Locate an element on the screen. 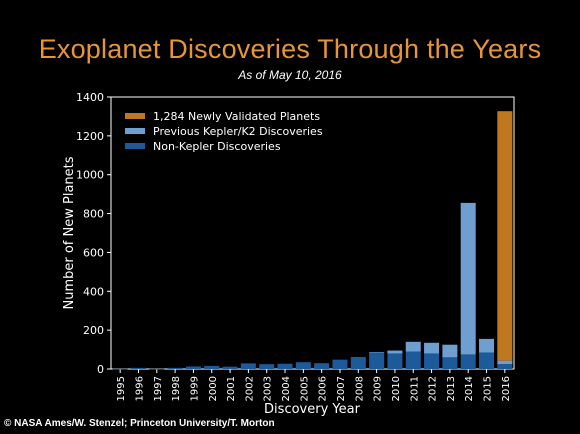 This screenshot has height=434, width=580. bar-2016-1-284-newly-validated-planets is located at coordinates (505, 236).